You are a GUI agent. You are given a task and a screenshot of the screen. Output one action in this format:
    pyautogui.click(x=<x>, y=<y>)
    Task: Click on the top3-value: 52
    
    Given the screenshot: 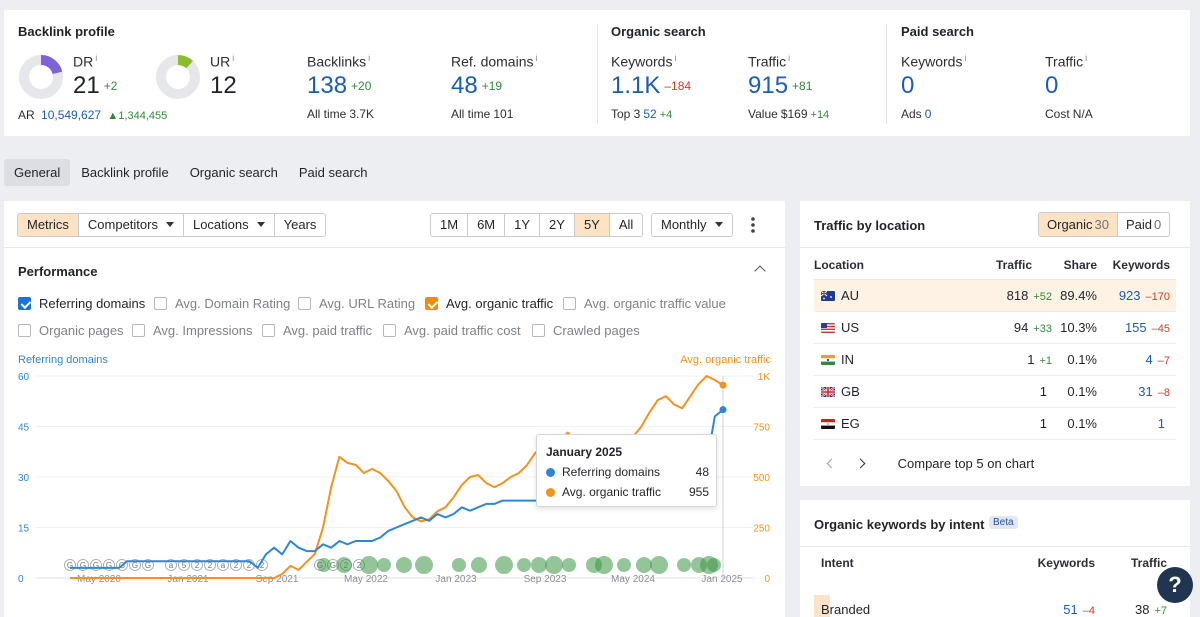 What is the action you would take?
    pyautogui.click(x=650, y=113)
    